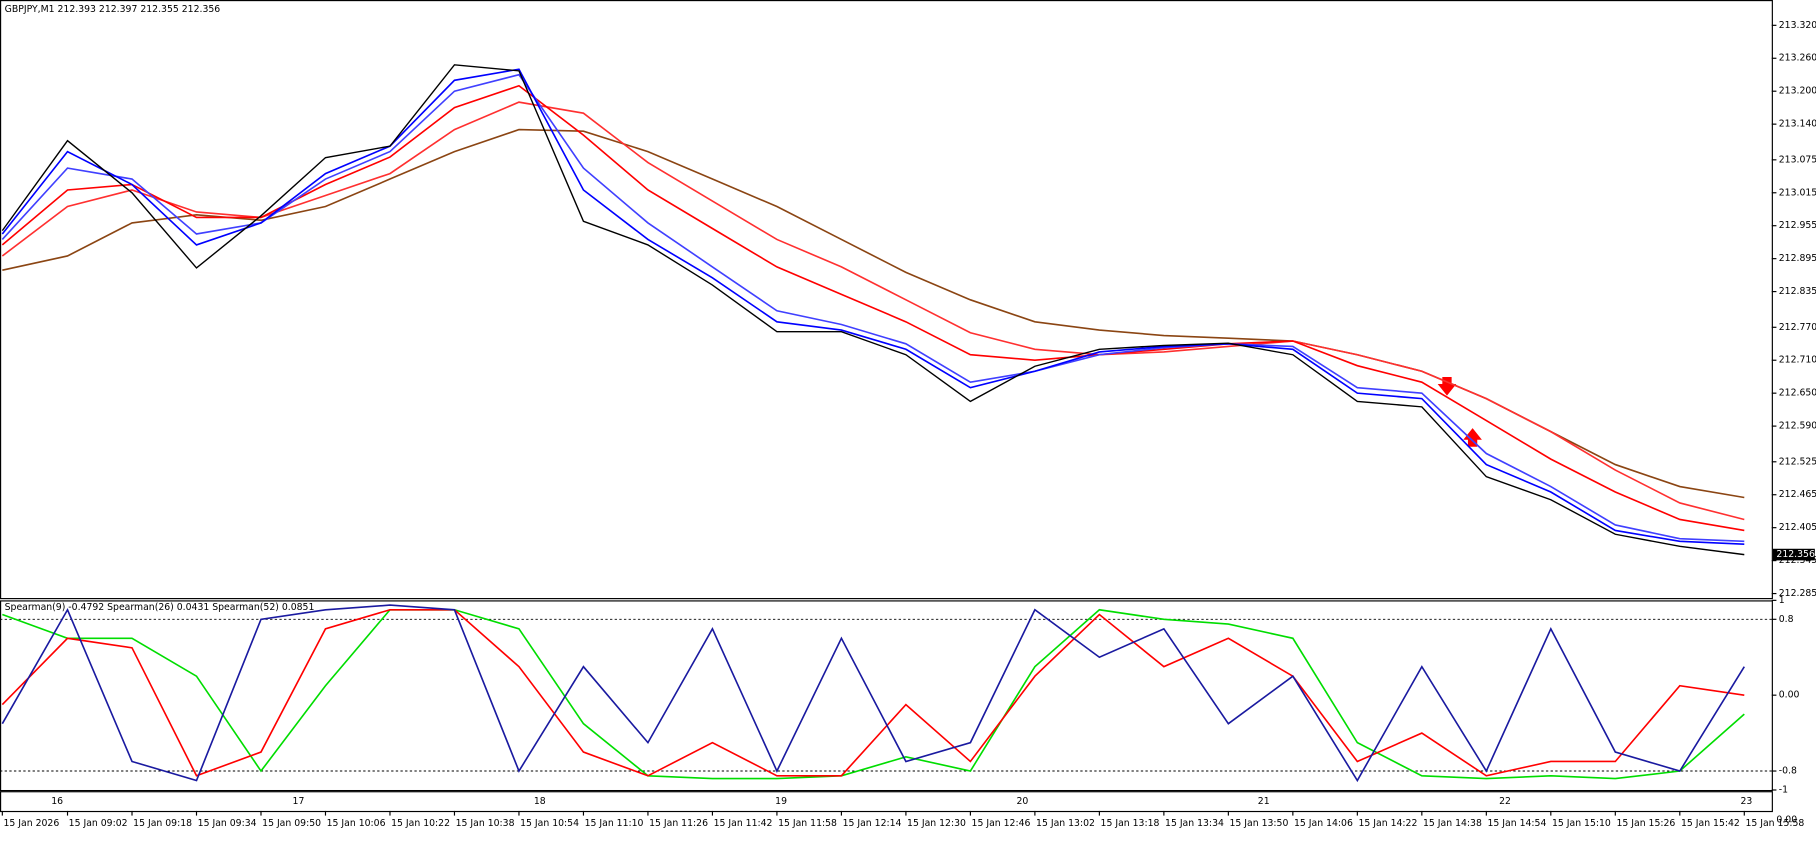 This screenshot has height=847, width=1816. I want to click on separator-strip, so click(886, 802).